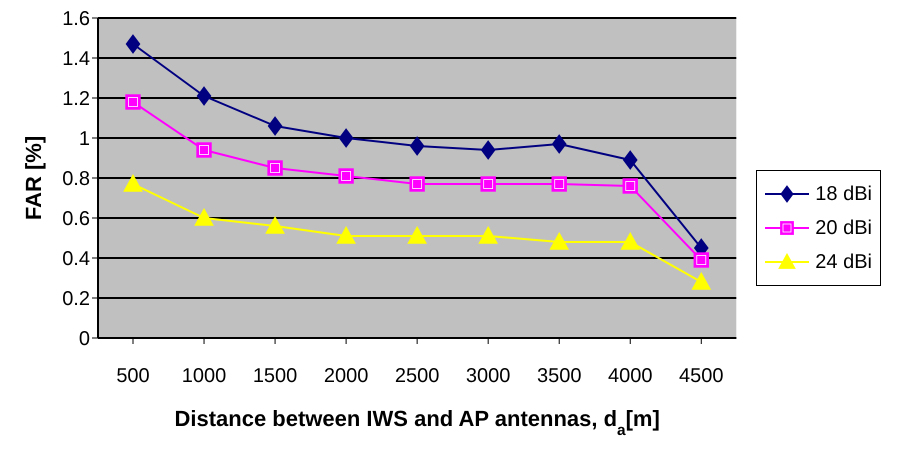 The image size is (899, 456). What do you see at coordinates (76, 99) in the screenshot?
I see `y-tick-label: 1.2` at bounding box center [76, 99].